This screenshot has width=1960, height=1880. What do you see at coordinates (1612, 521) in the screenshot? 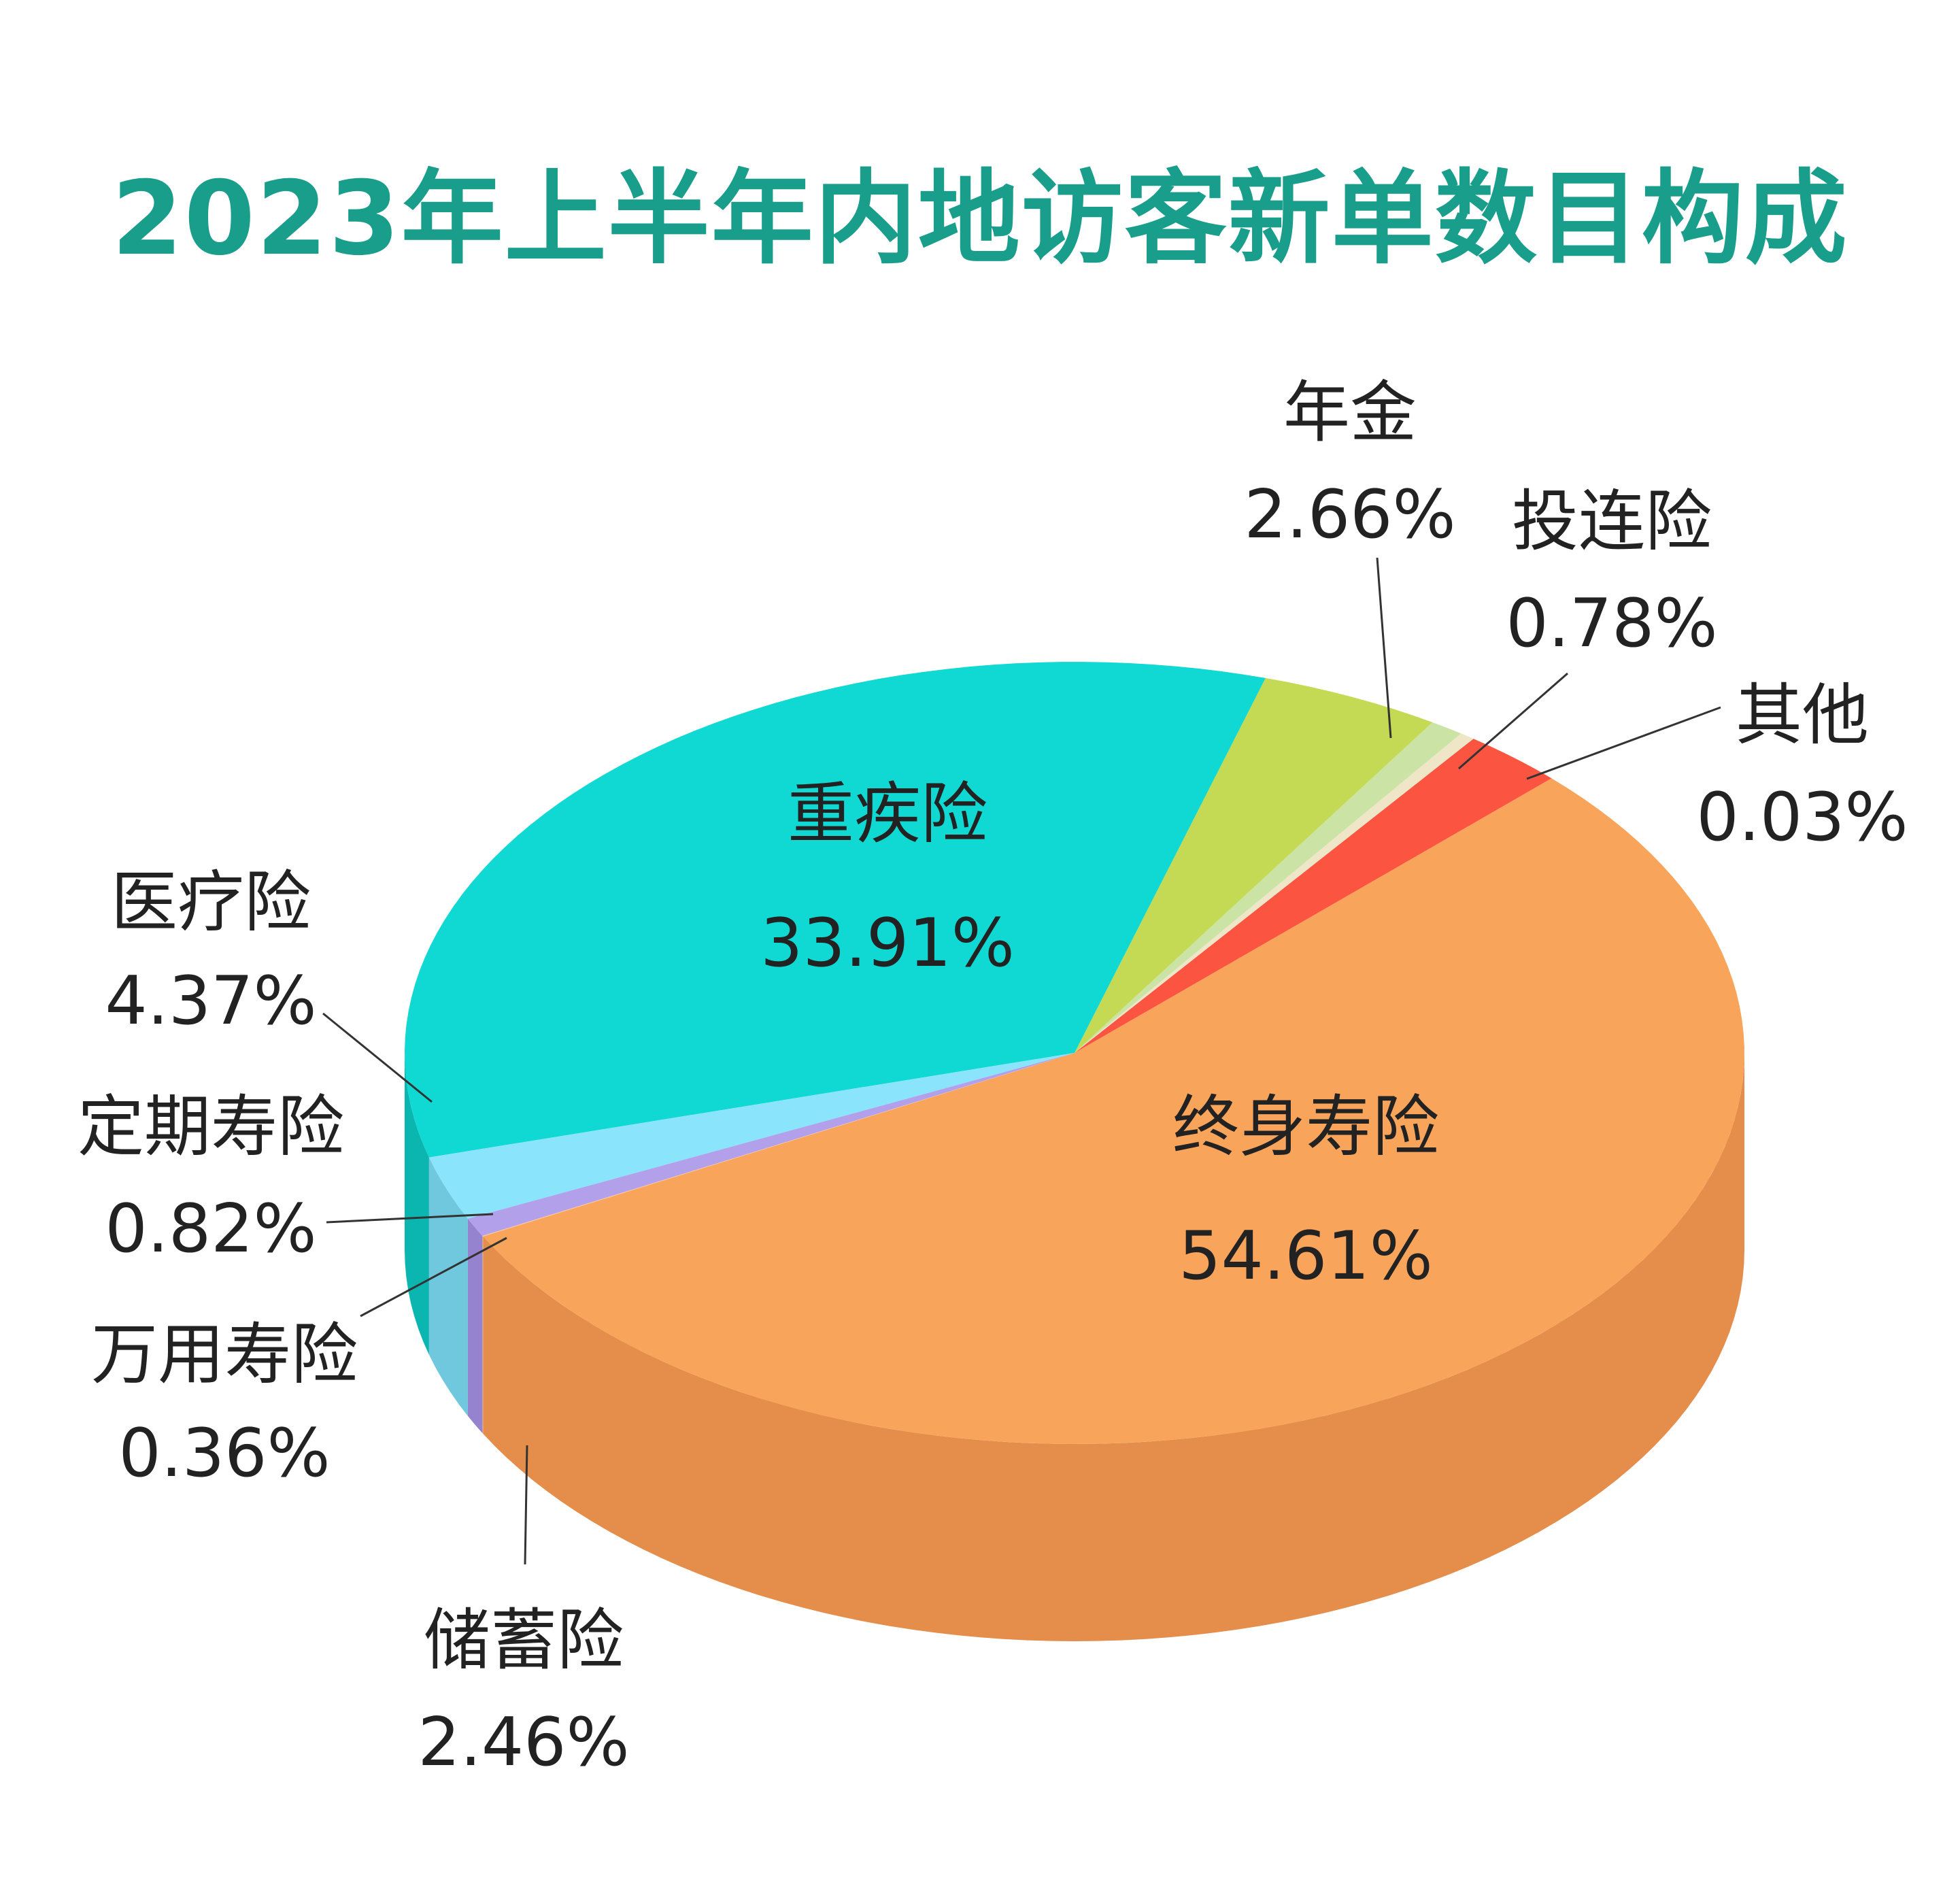
I see `slice-label-7: 投连险` at bounding box center [1612, 521].